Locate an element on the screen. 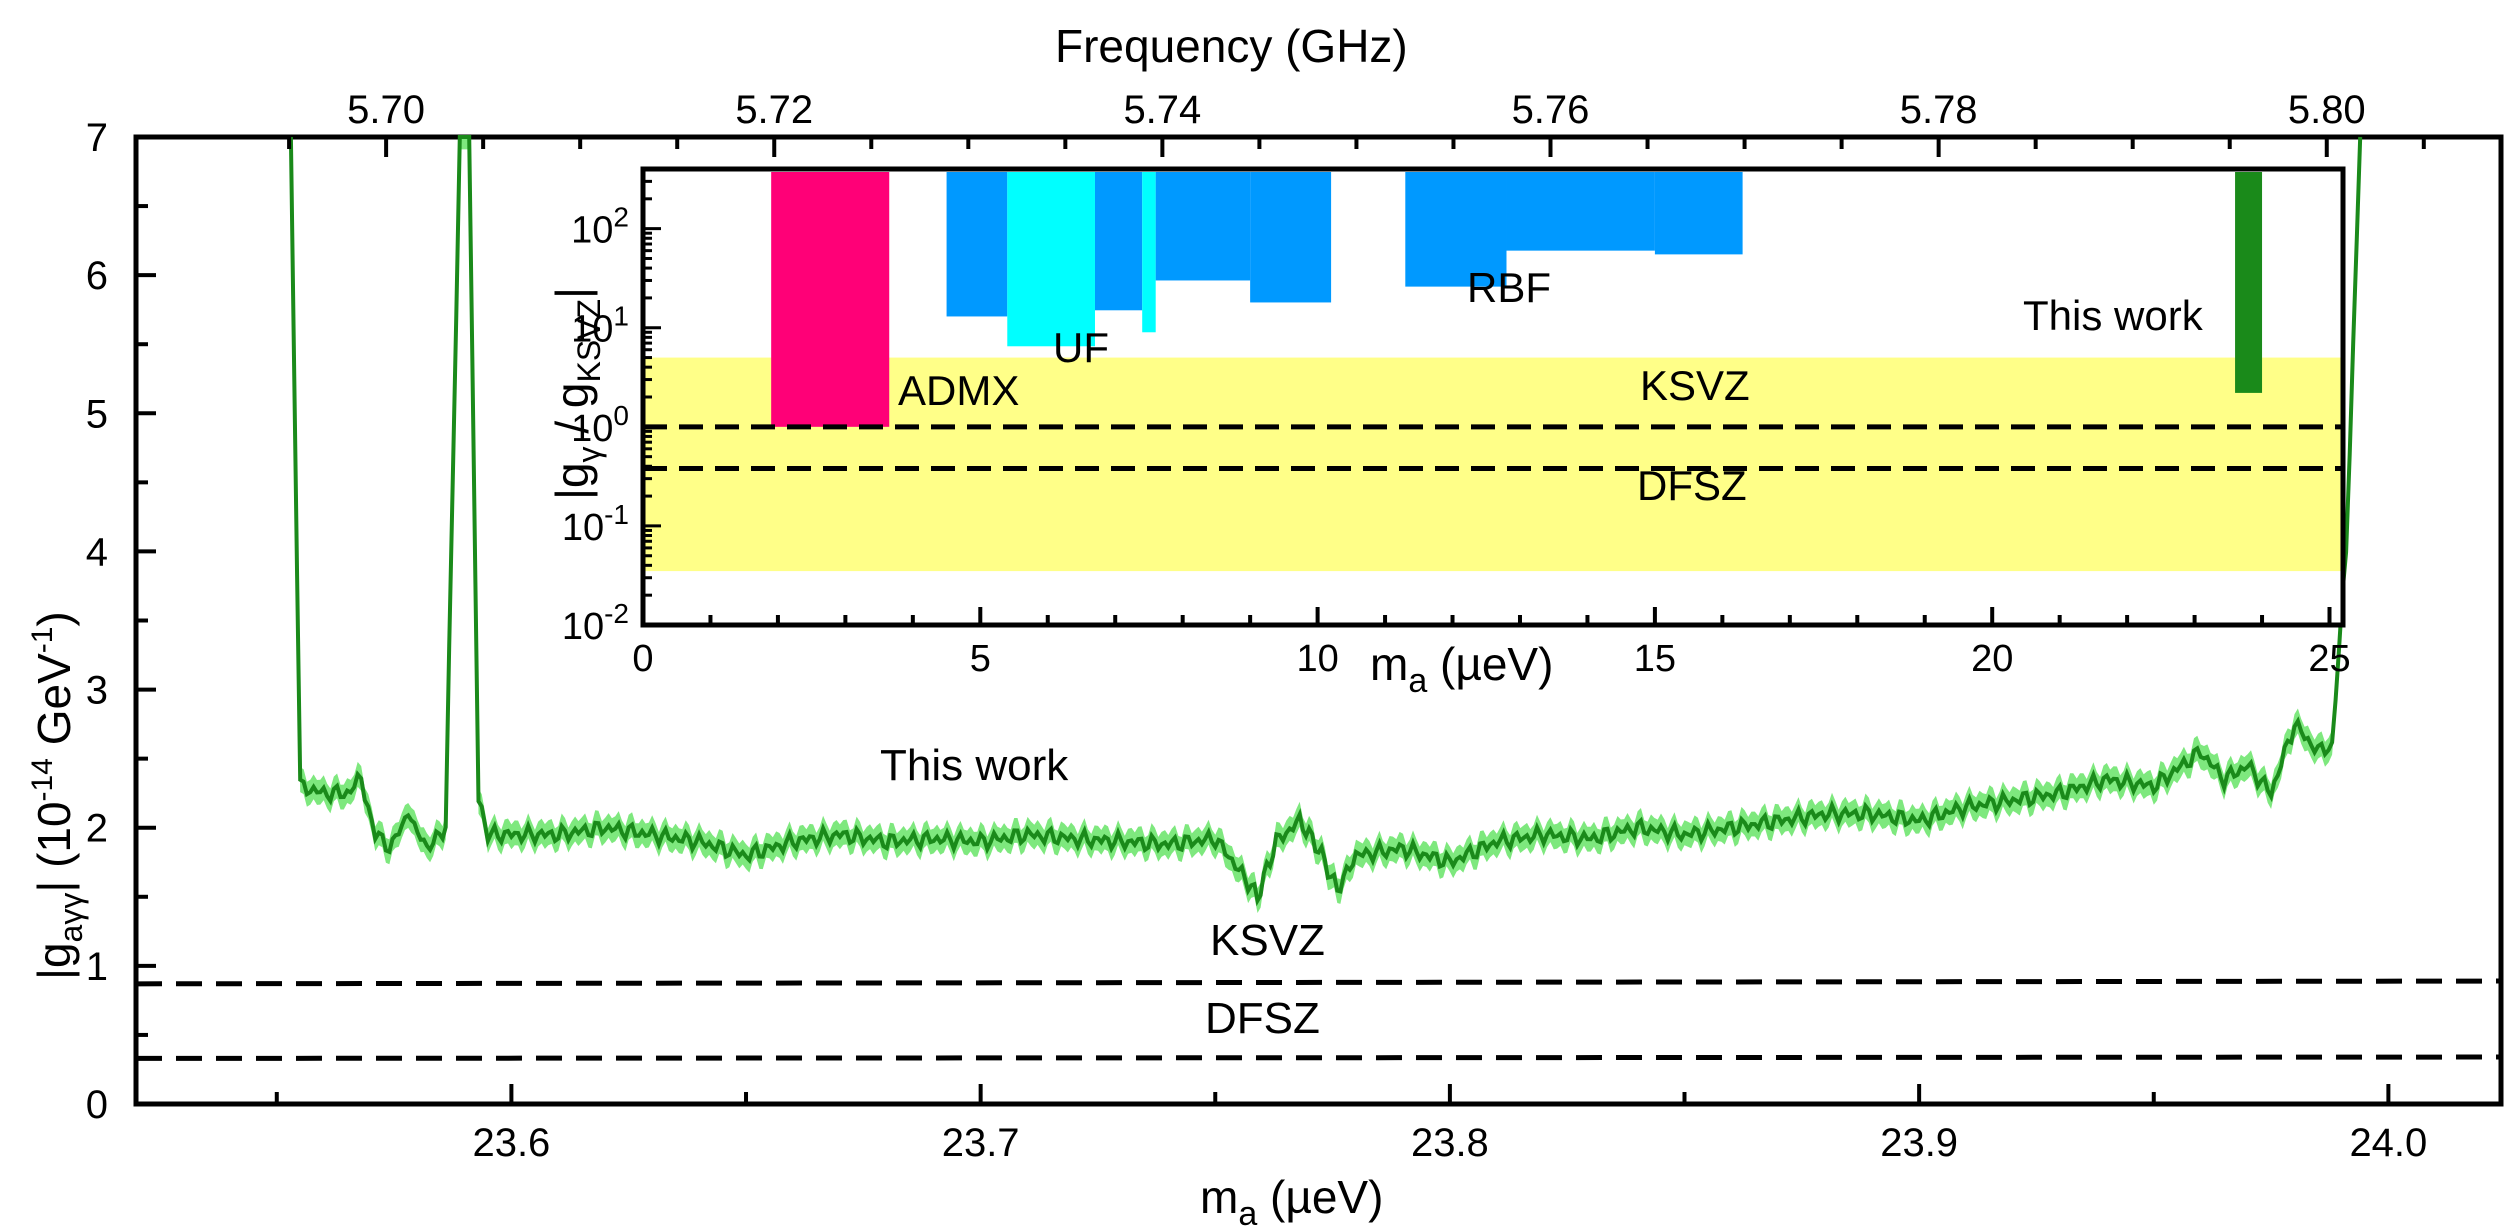 This screenshot has width=2512, height=1231. dfsz-line is located at coordinates (1318, 1057).